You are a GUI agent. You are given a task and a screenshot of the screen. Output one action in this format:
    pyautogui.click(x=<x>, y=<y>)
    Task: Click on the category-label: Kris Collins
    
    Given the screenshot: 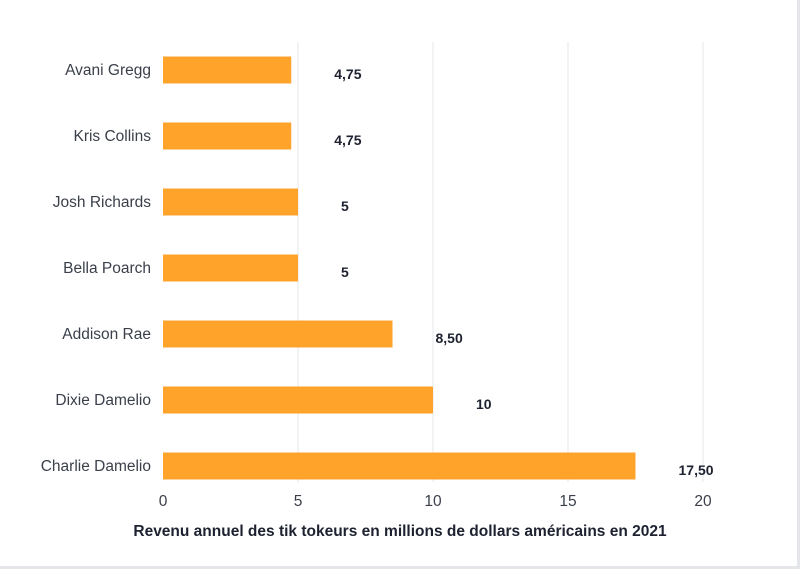 What is the action you would take?
    pyautogui.click(x=112, y=136)
    